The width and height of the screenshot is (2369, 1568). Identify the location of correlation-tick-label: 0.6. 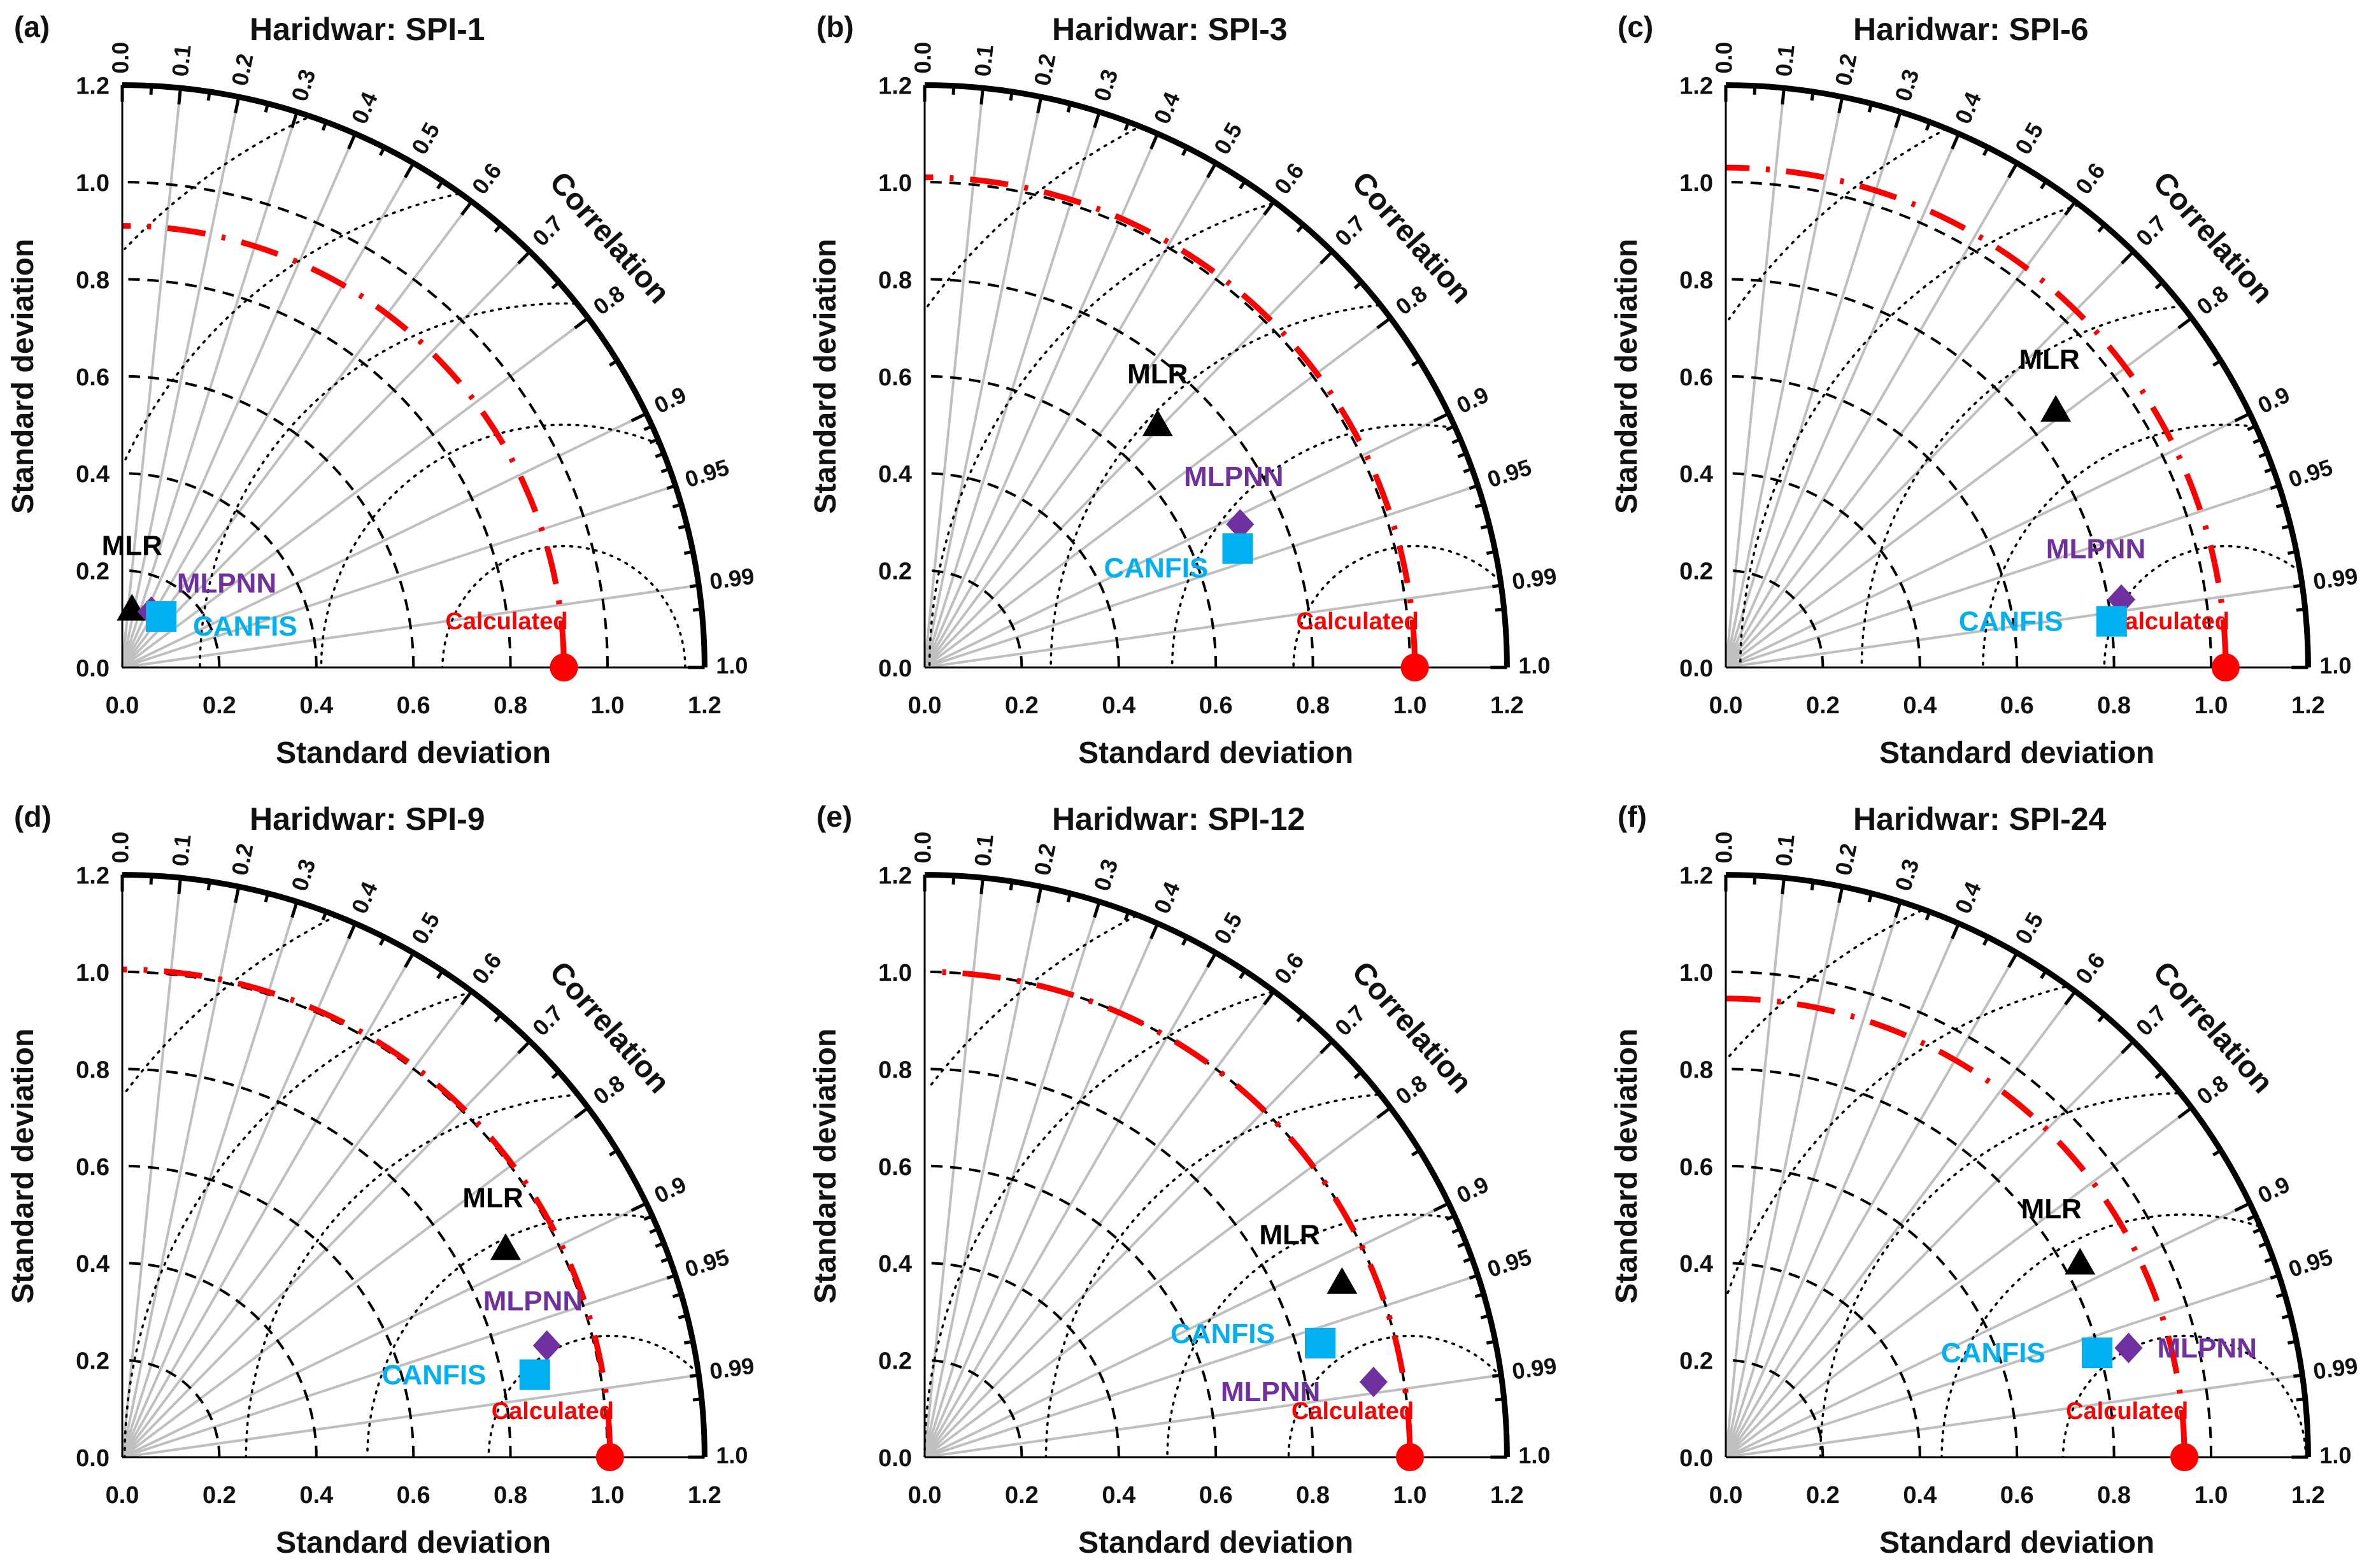
(1289, 968).